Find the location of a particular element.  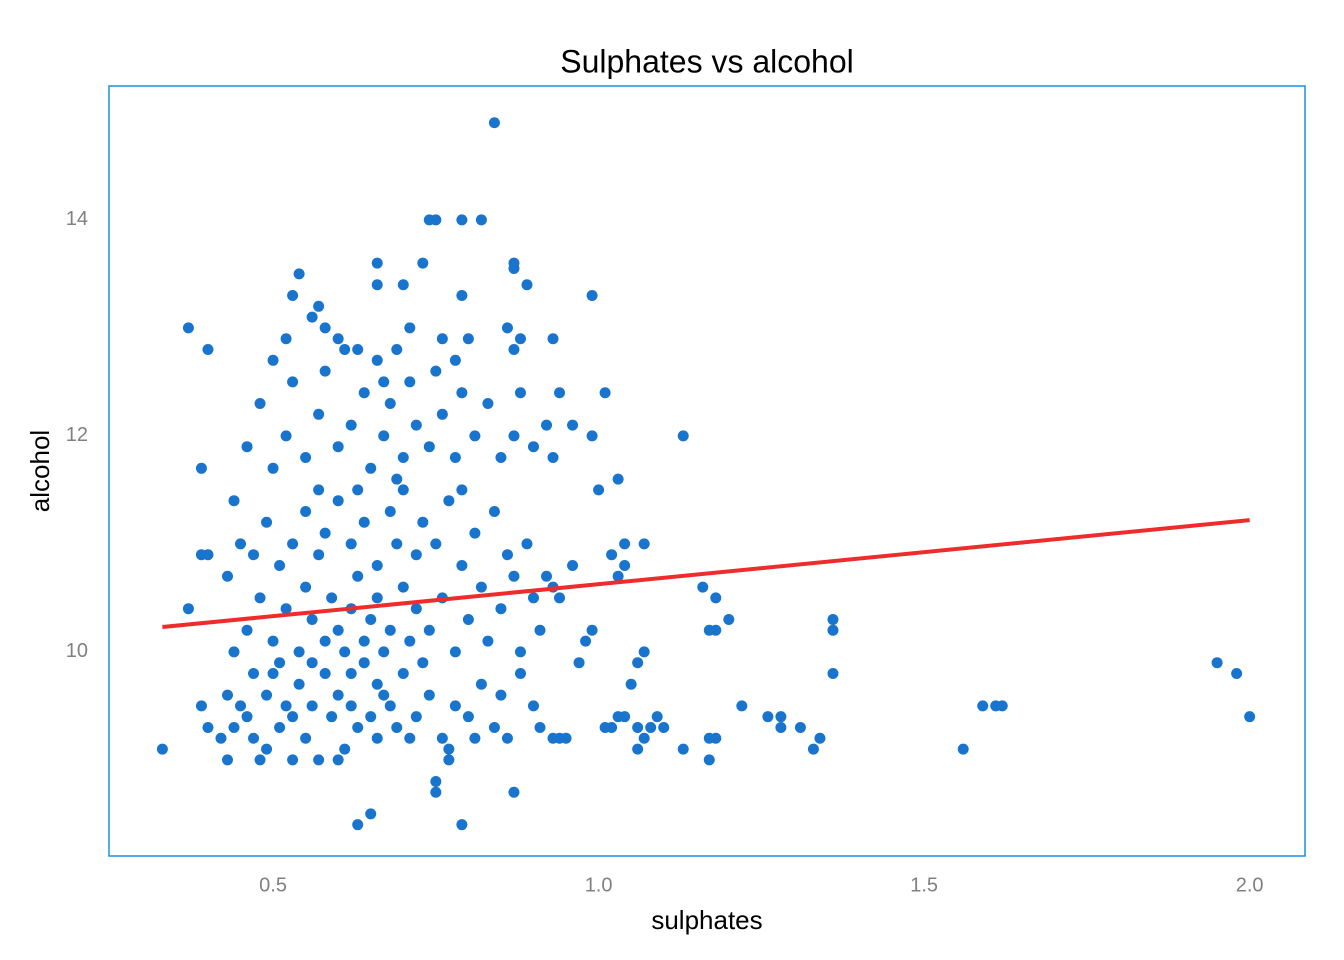

x-axis-title: sulphates is located at coordinates (706, 920).